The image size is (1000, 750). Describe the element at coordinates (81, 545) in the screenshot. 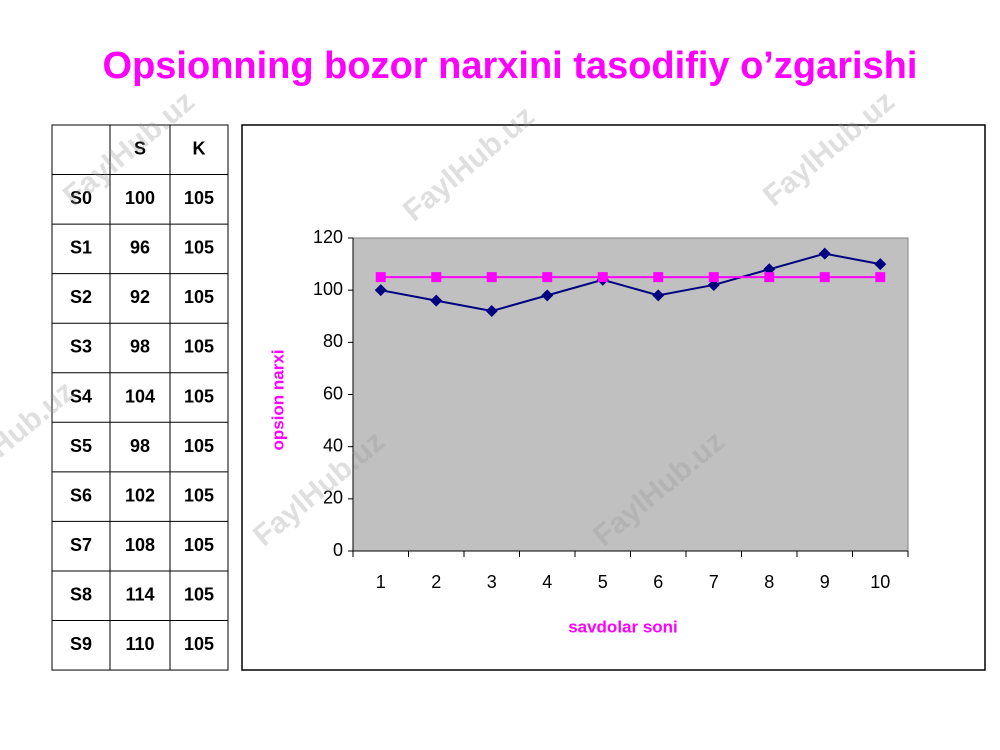

I see `table-cell: S7` at that location.